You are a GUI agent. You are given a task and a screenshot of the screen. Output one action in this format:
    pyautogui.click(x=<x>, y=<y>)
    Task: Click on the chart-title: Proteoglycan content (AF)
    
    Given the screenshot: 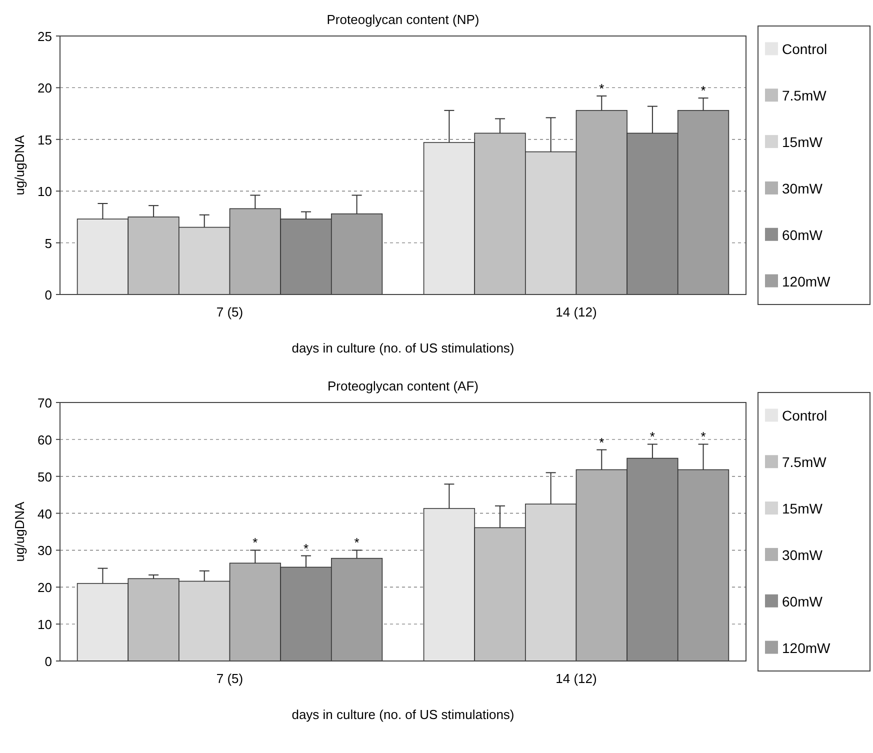 What is the action you would take?
    pyautogui.click(x=403, y=386)
    